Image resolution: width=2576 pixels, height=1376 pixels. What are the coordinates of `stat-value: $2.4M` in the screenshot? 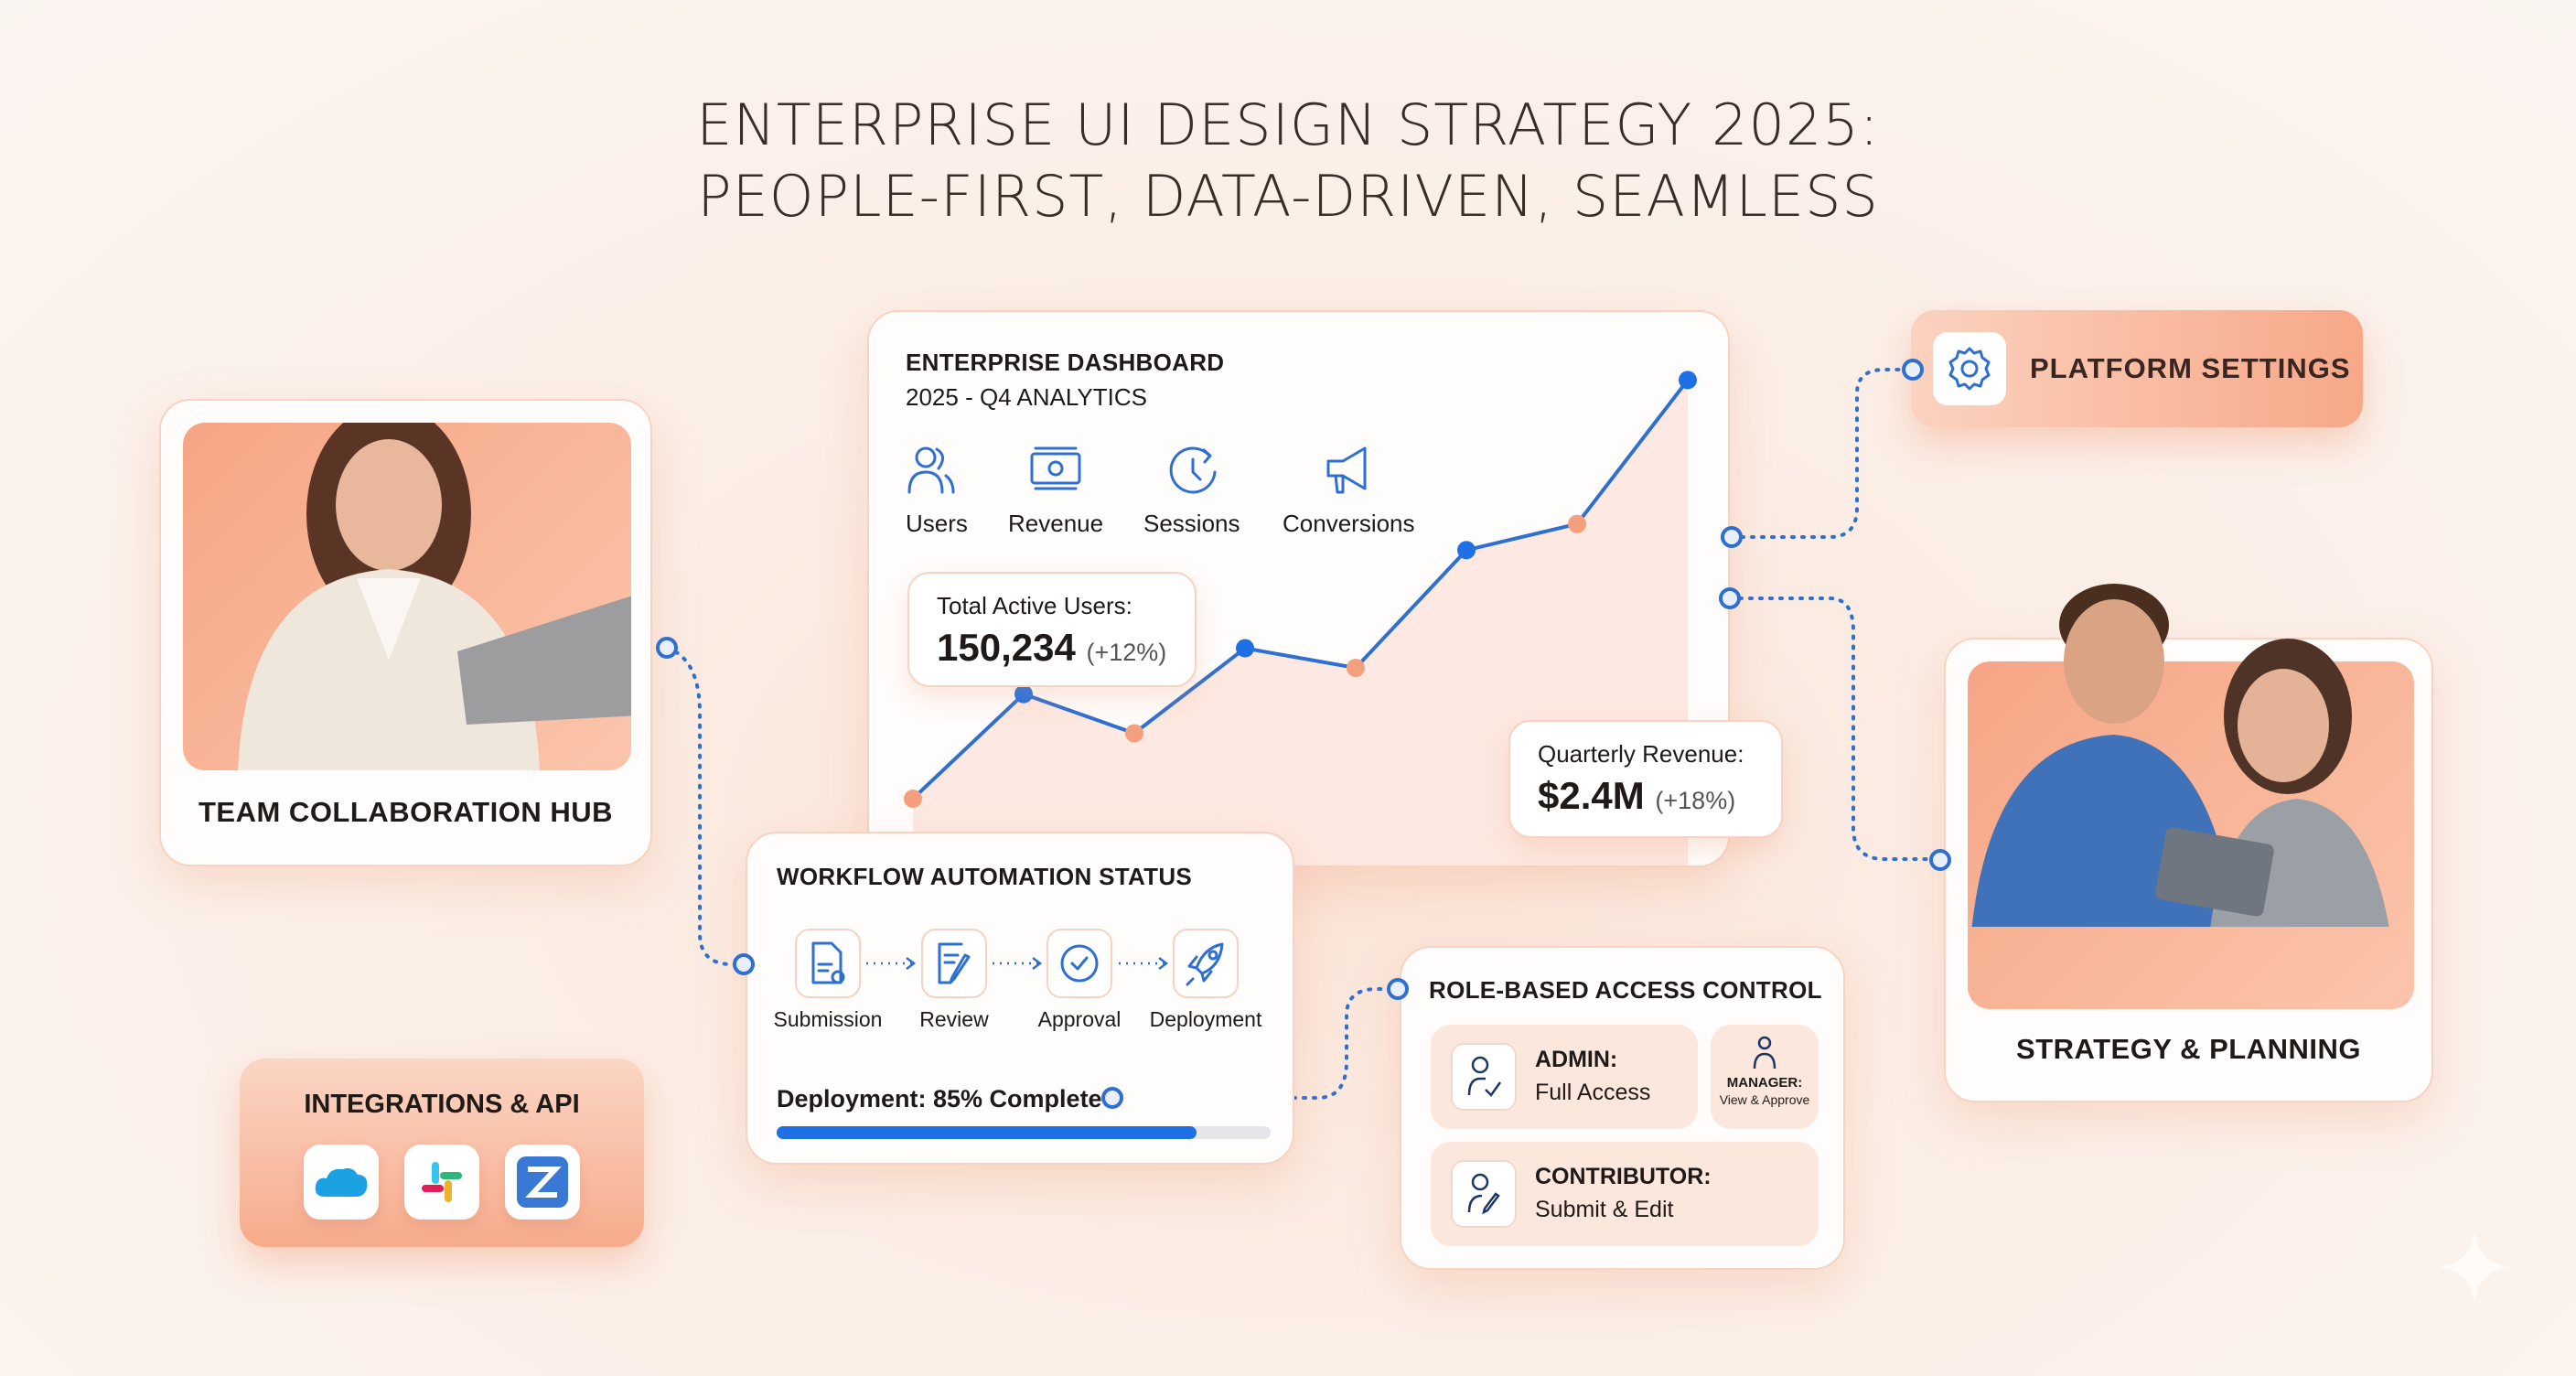 It's located at (1592, 795).